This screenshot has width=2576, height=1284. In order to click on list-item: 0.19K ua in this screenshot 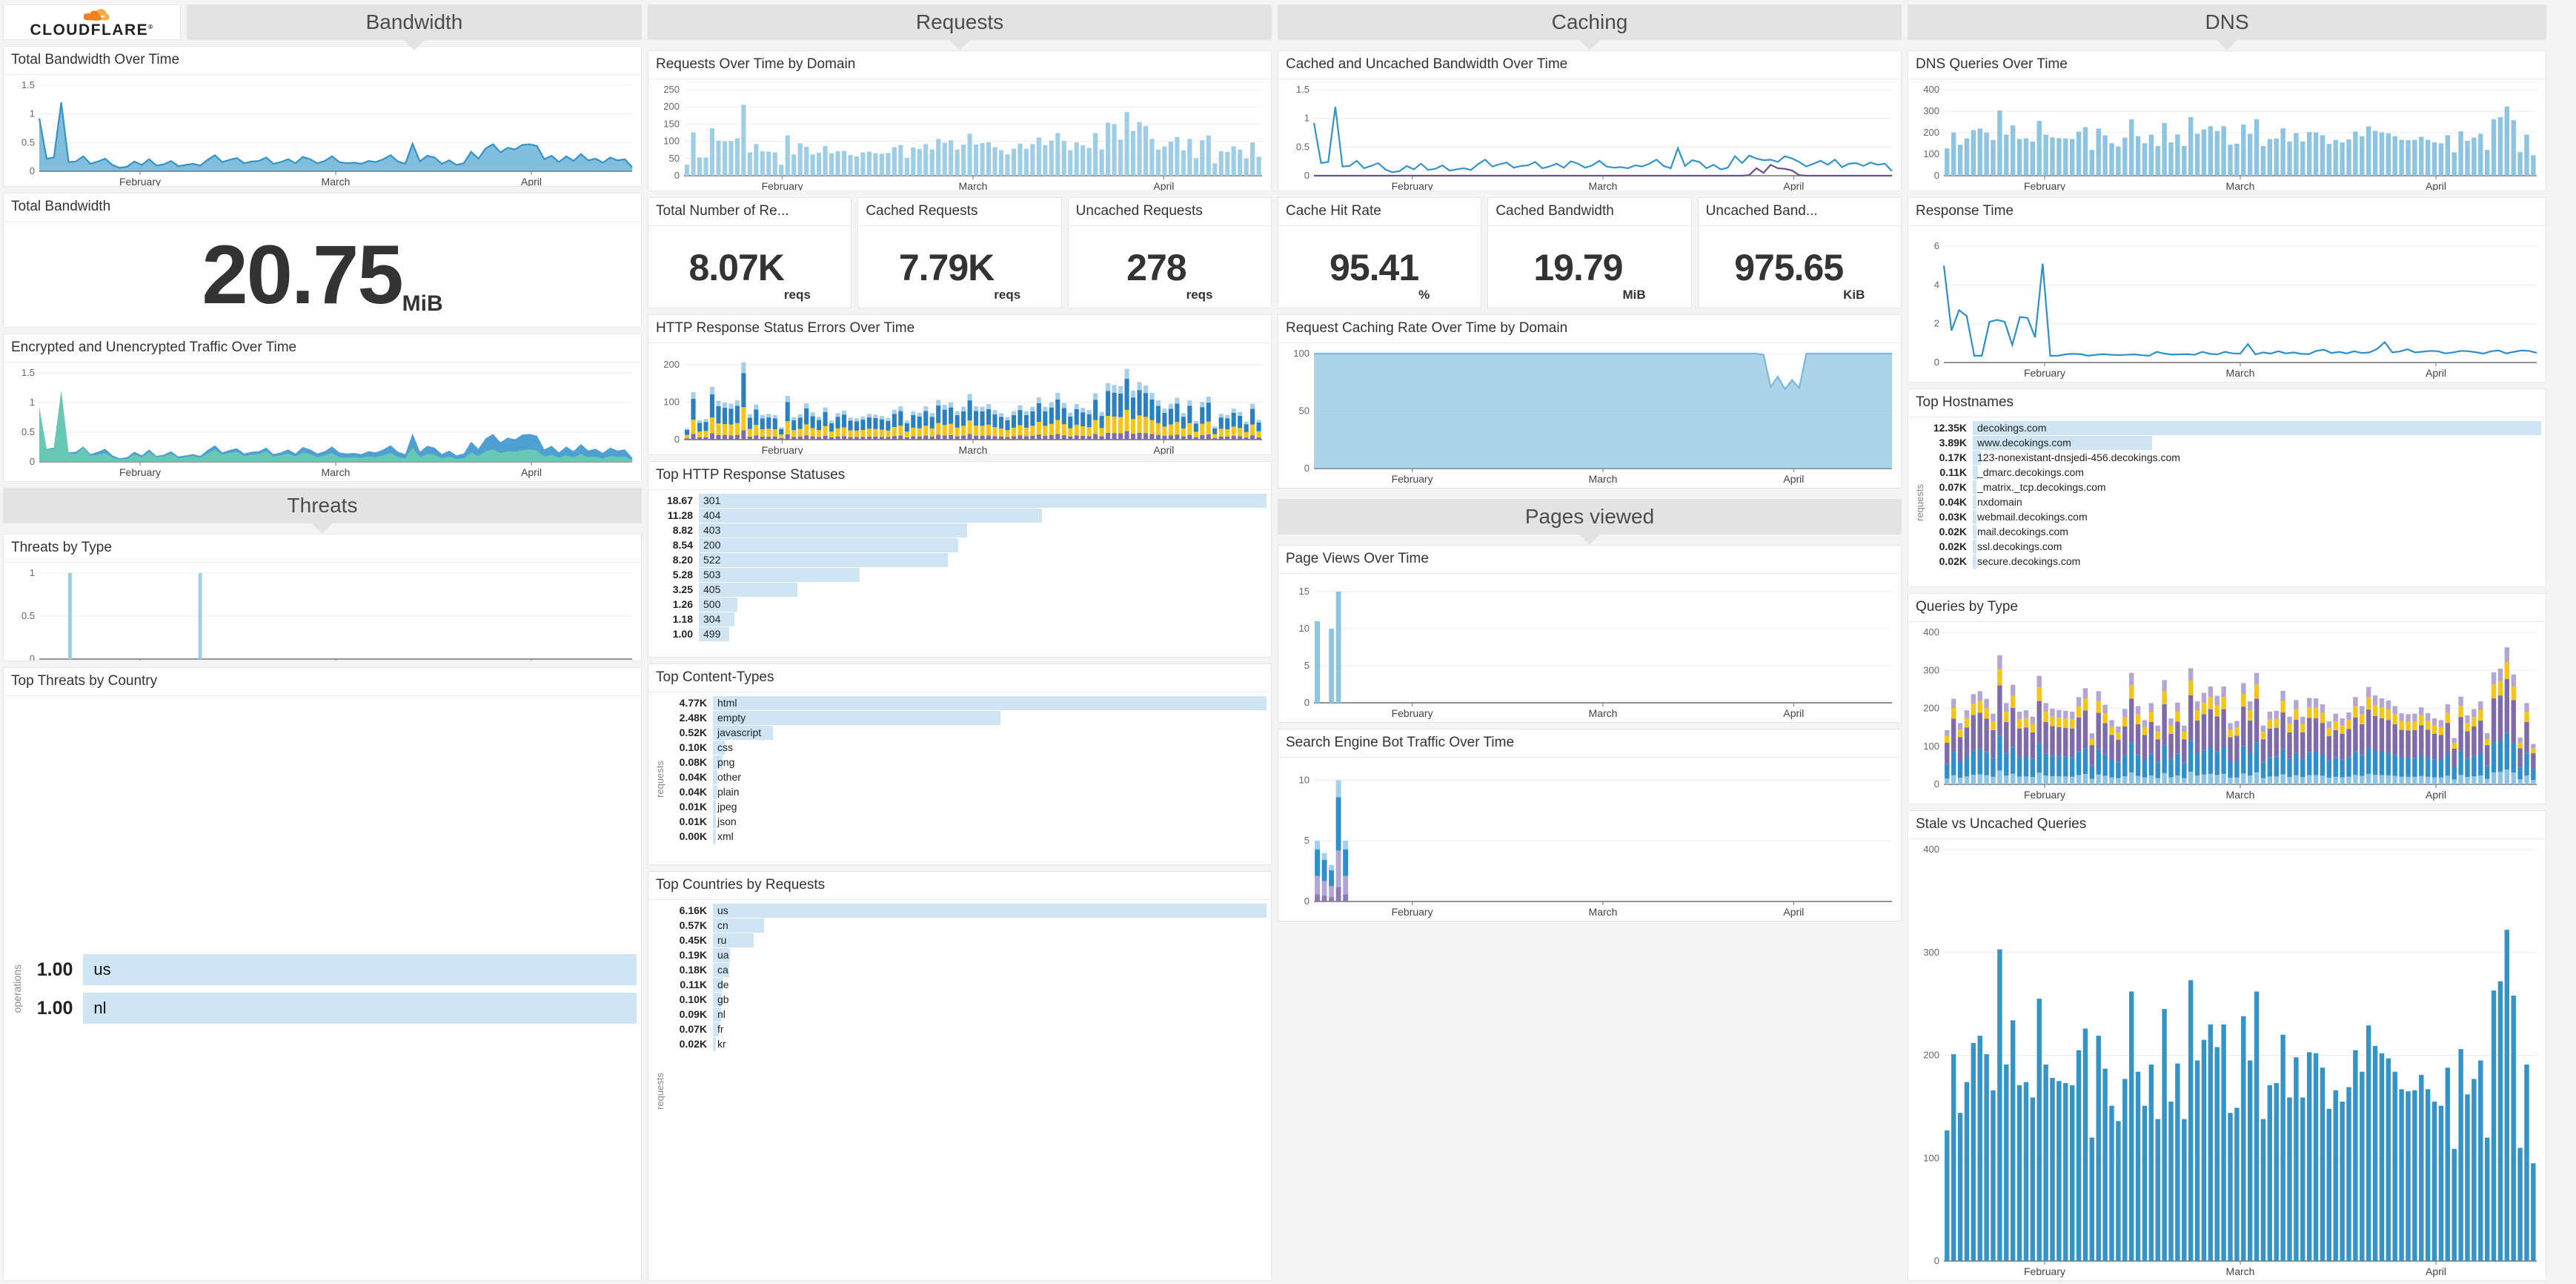, I will do `click(967, 954)`.